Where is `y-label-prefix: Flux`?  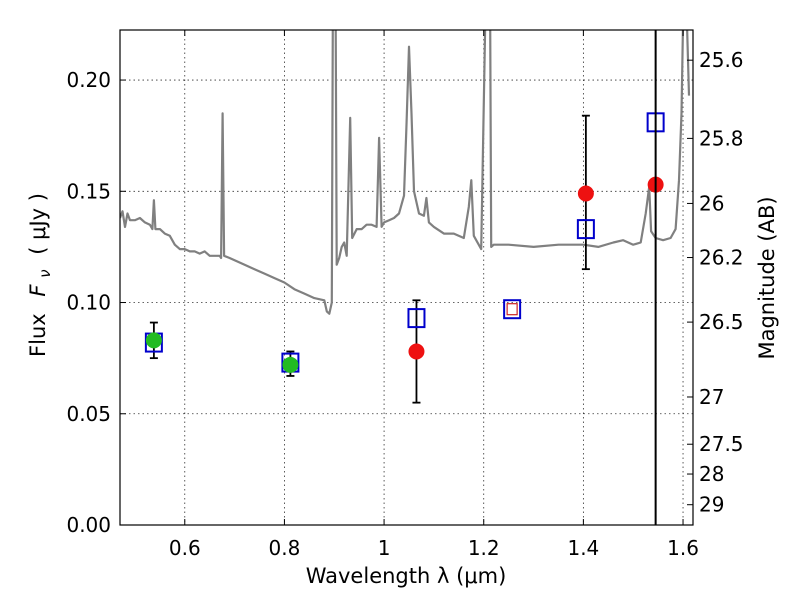
y-label-prefix: Flux is located at coordinates (38, 335).